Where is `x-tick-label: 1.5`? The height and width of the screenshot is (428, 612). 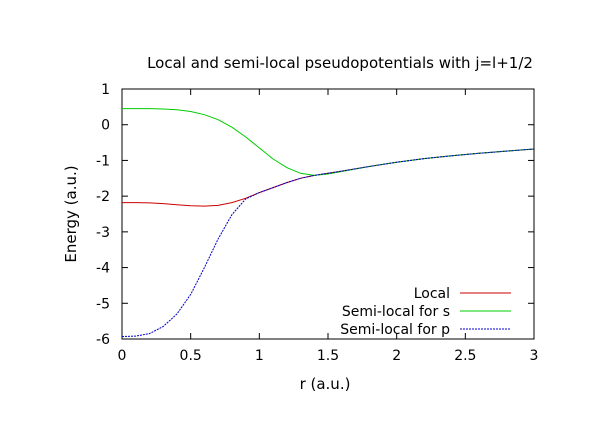
x-tick-label: 1.5 is located at coordinates (328, 356).